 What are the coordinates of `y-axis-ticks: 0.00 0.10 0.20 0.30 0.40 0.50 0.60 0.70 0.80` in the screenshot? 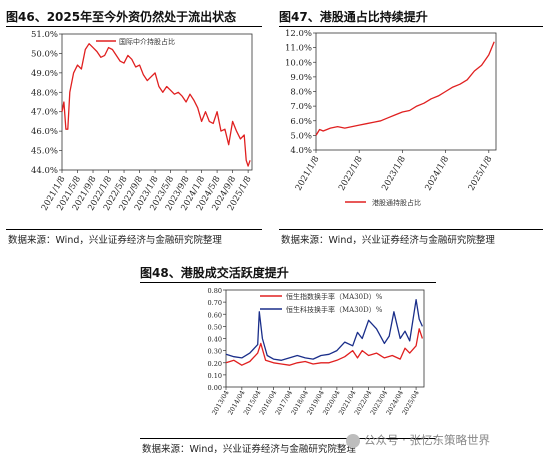 It's located at (217, 339).